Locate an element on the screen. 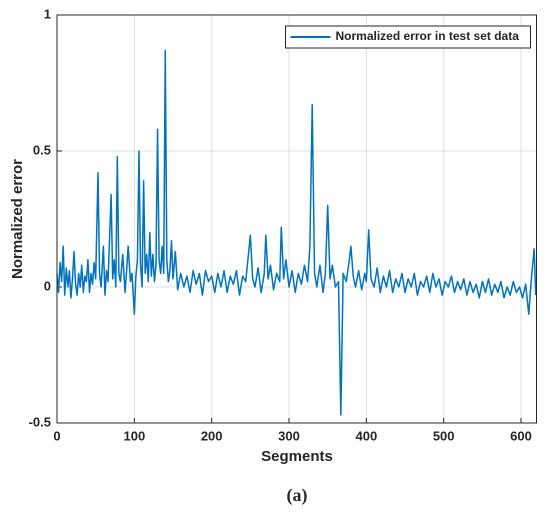 The width and height of the screenshot is (550, 519). legend-box is located at coordinates (408, 37).